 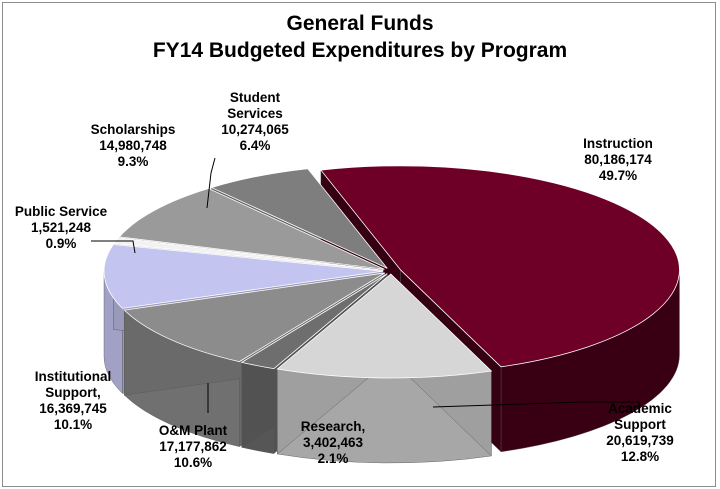 What do you see at coordinates (640, 440) in the screenshot?
I see `slice-value-label: 20,619,739` at bounding box center [640, 440].